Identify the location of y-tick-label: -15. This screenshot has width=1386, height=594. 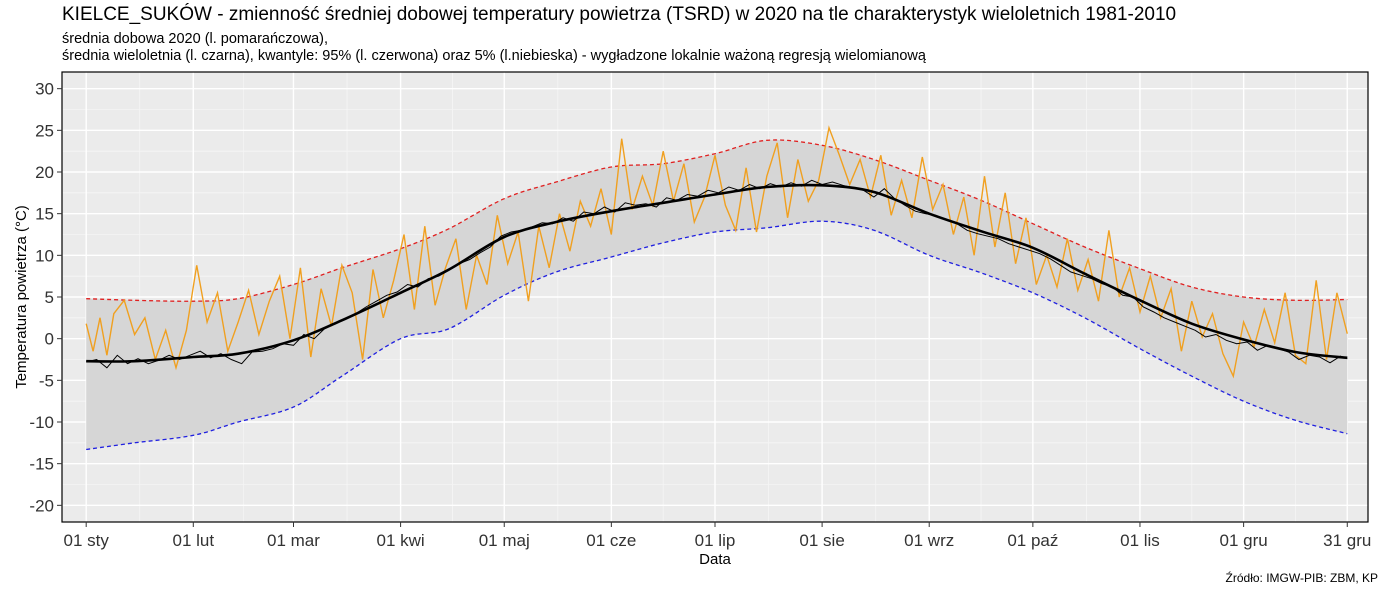
(41, 464).